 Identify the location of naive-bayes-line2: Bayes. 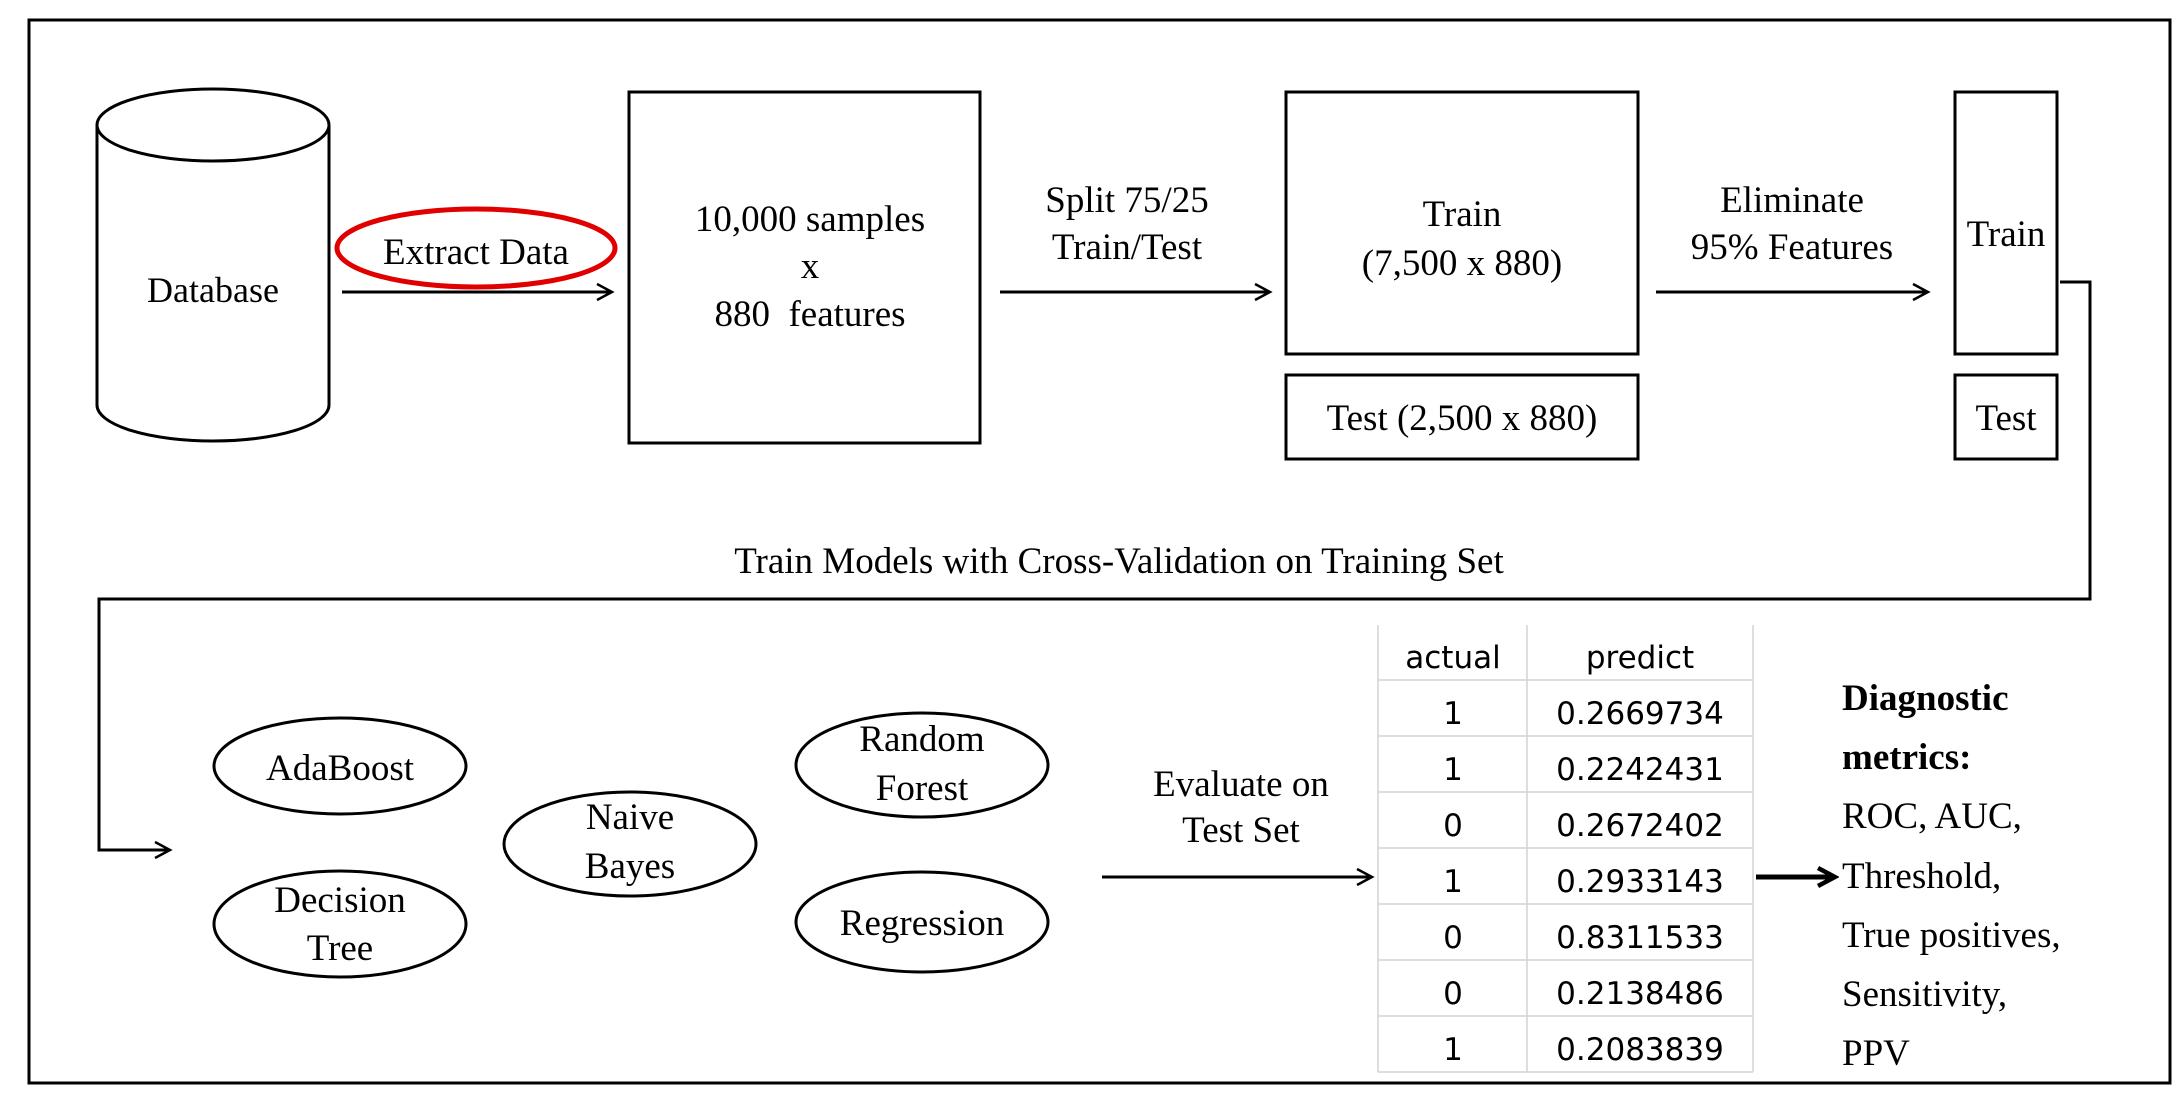
(630, 866).